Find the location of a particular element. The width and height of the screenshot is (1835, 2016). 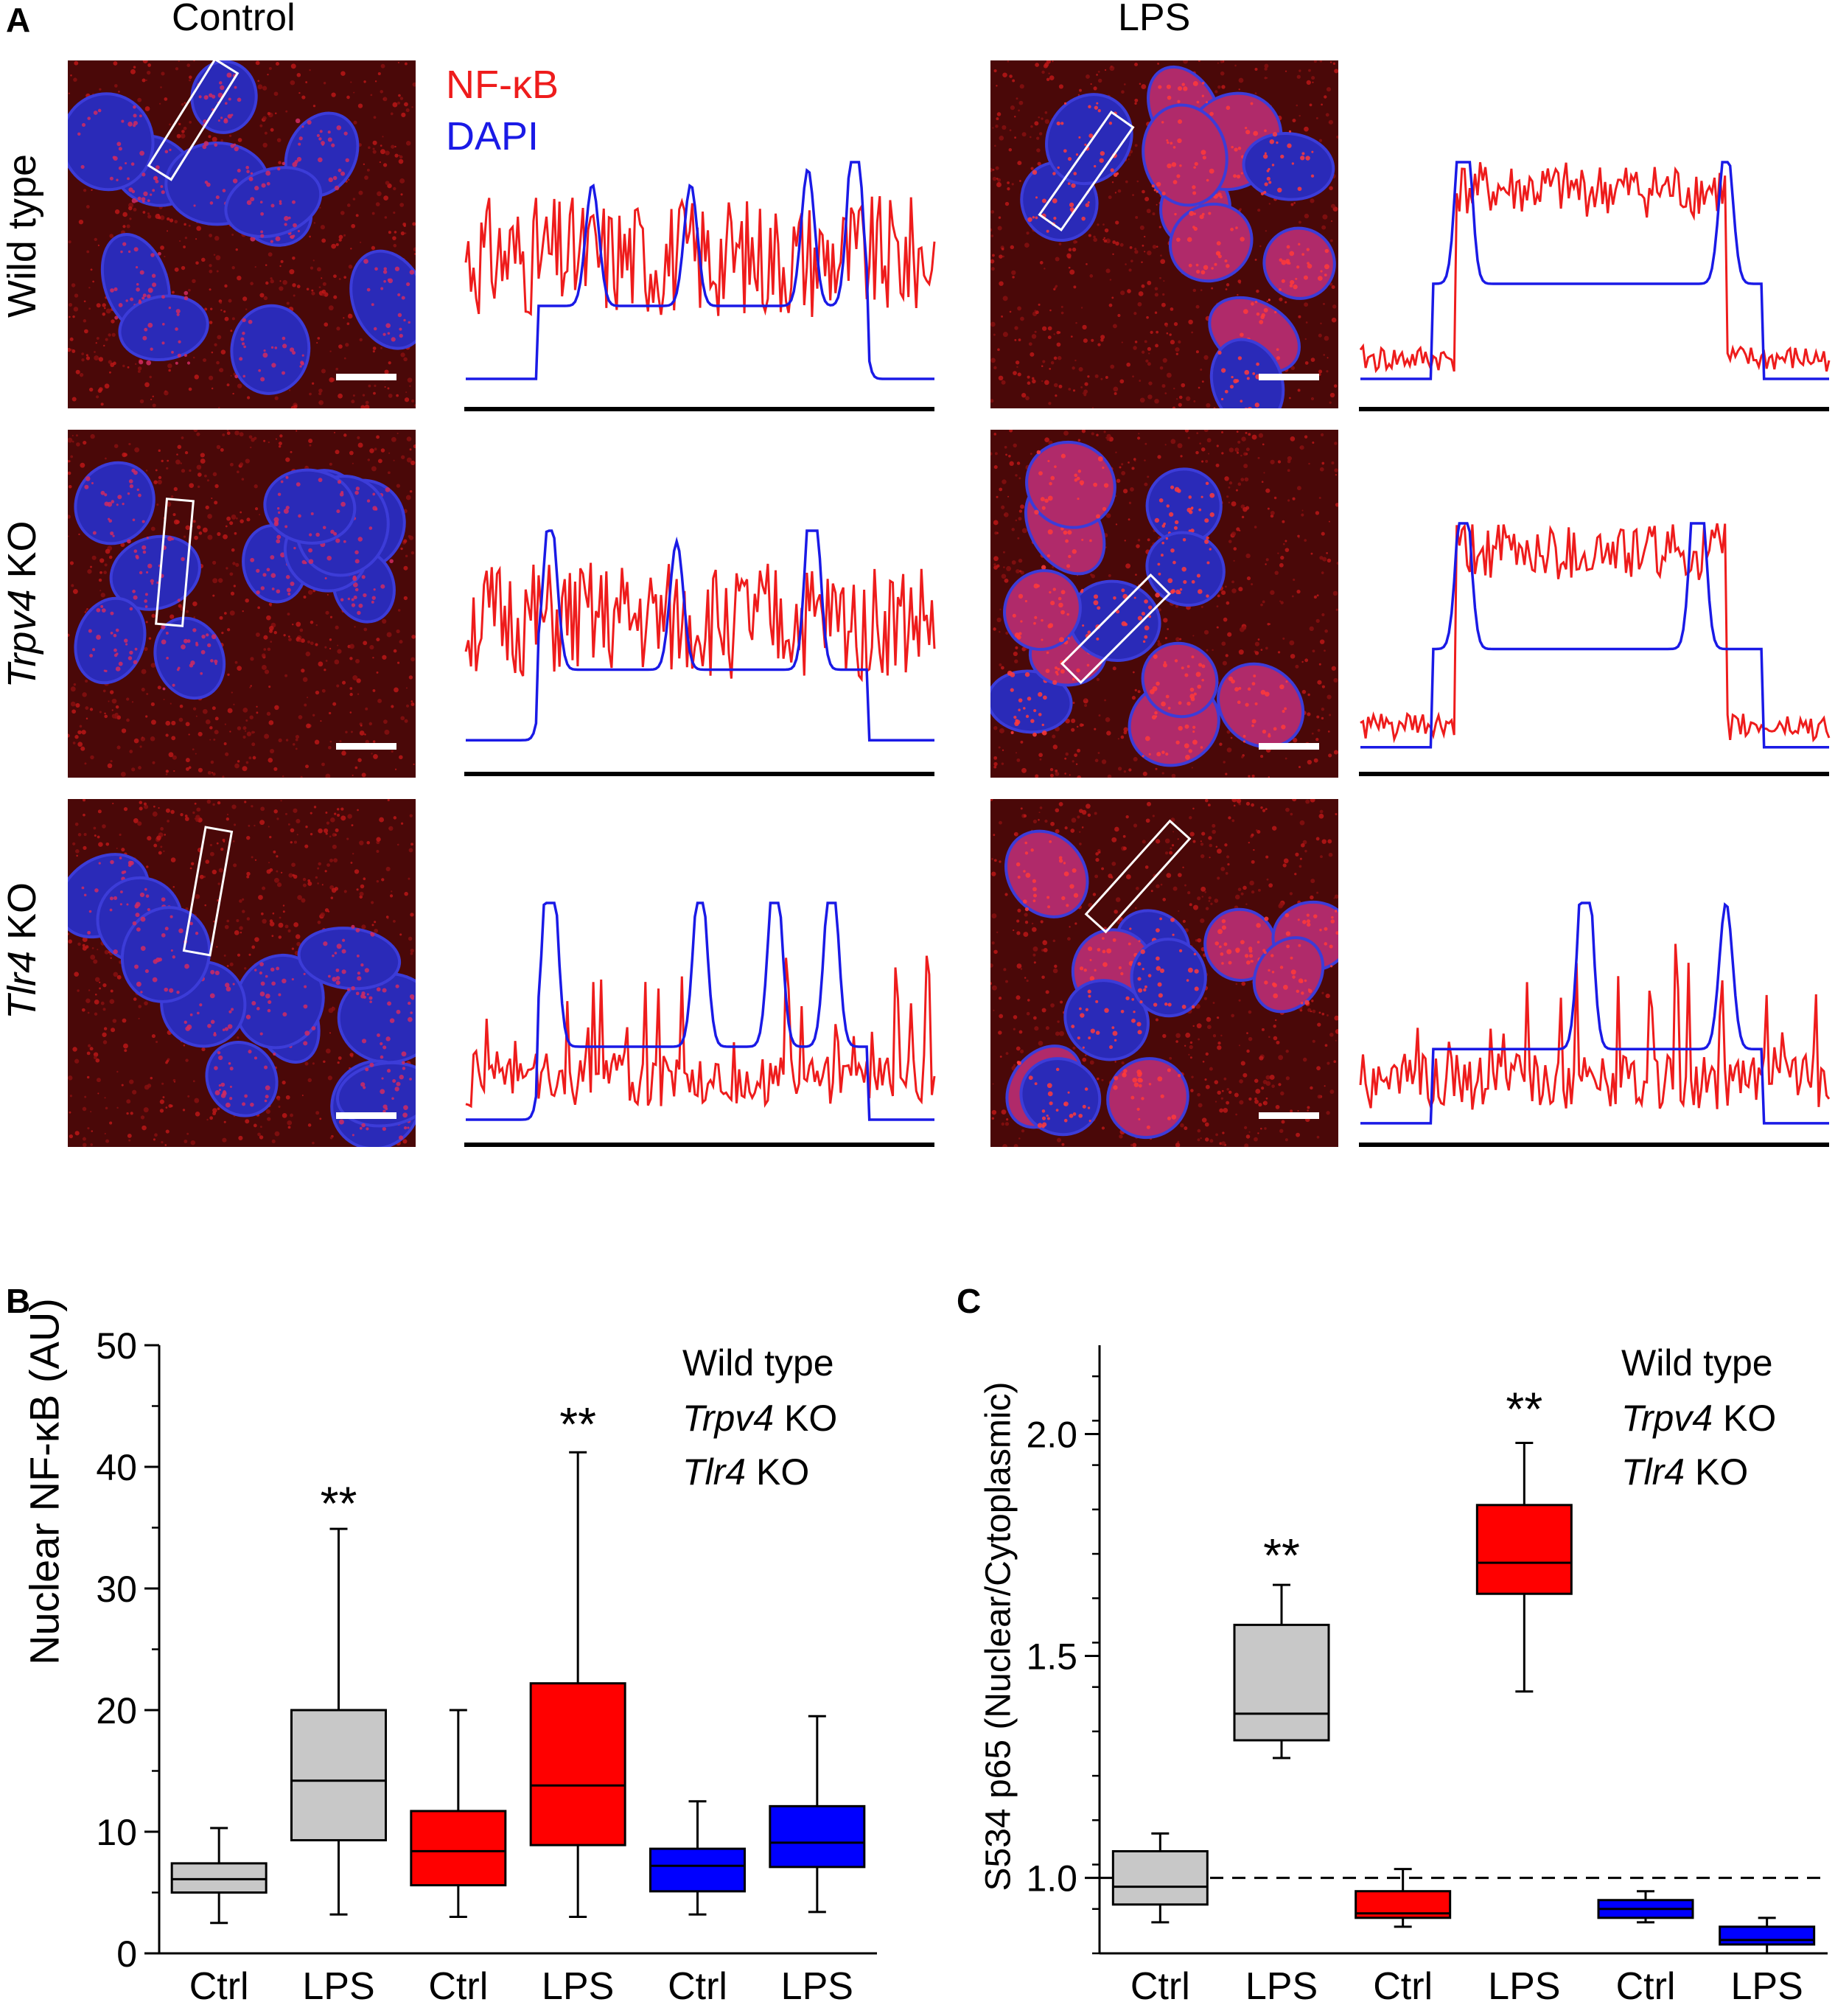

legend-c-trpv4: Trpv4 KO is located at coordinates (1699, 1418).